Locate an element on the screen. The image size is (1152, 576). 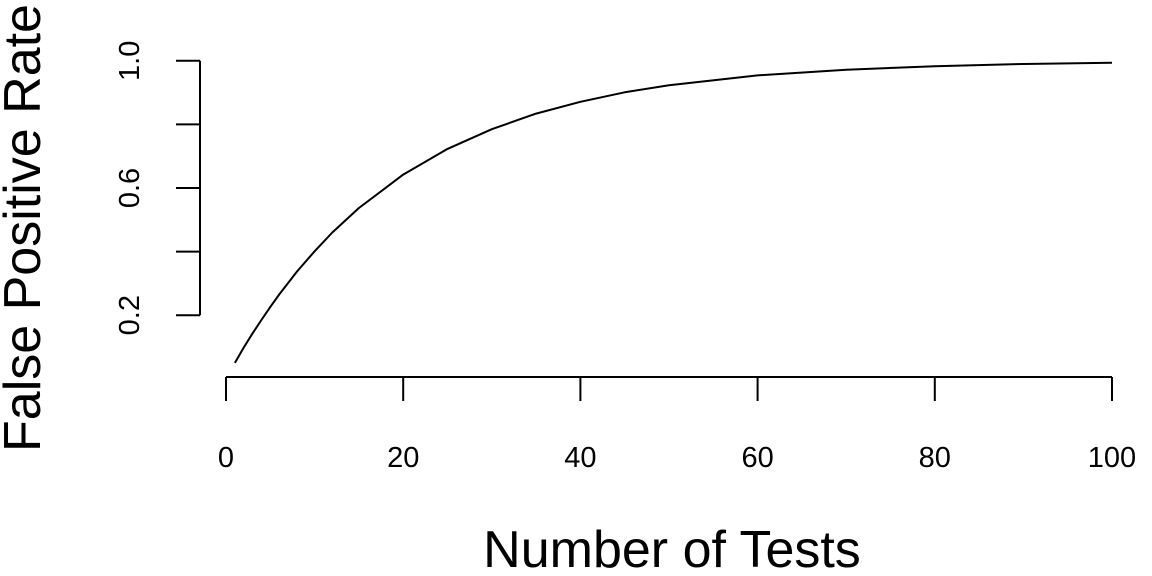
y-axis: 0.2 0.6 1.0 is located at coordinates (157, 188).